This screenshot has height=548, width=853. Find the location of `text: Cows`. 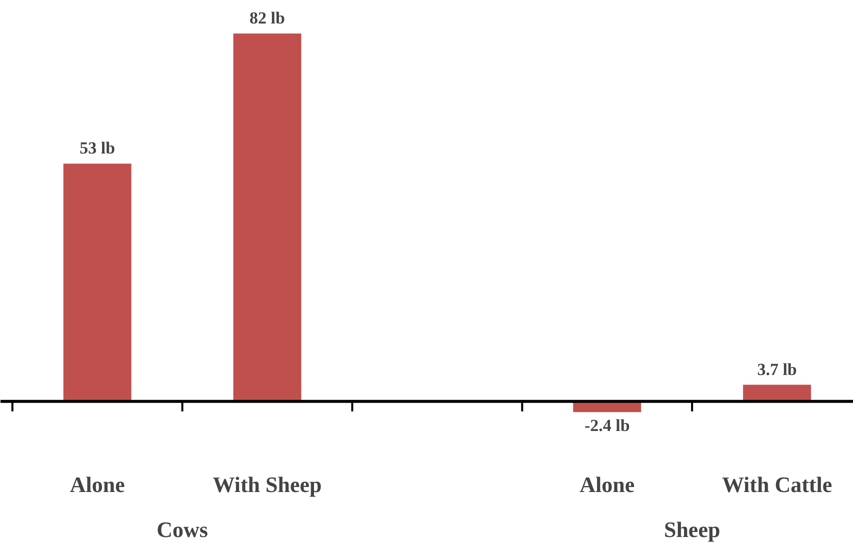

text: Cows is located at coordinates (182, 529).